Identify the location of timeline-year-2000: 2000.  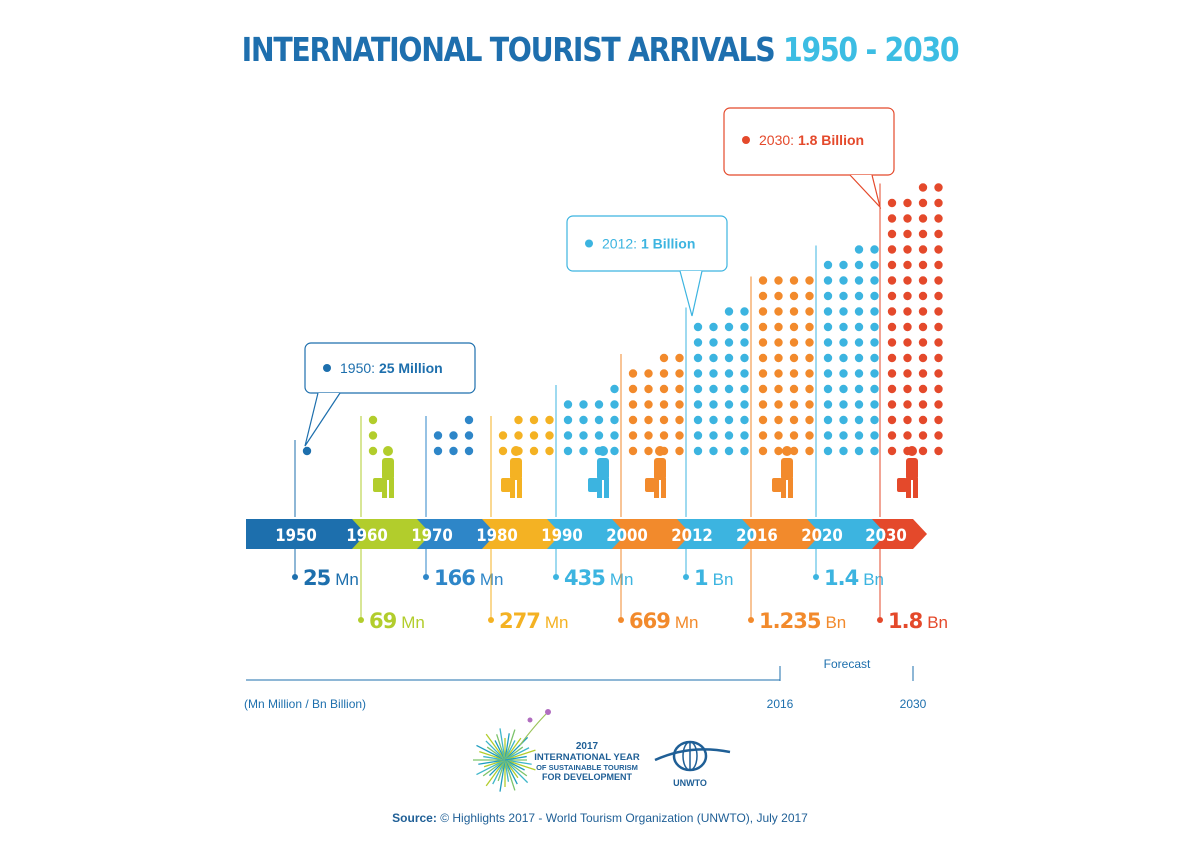
(627, 535).